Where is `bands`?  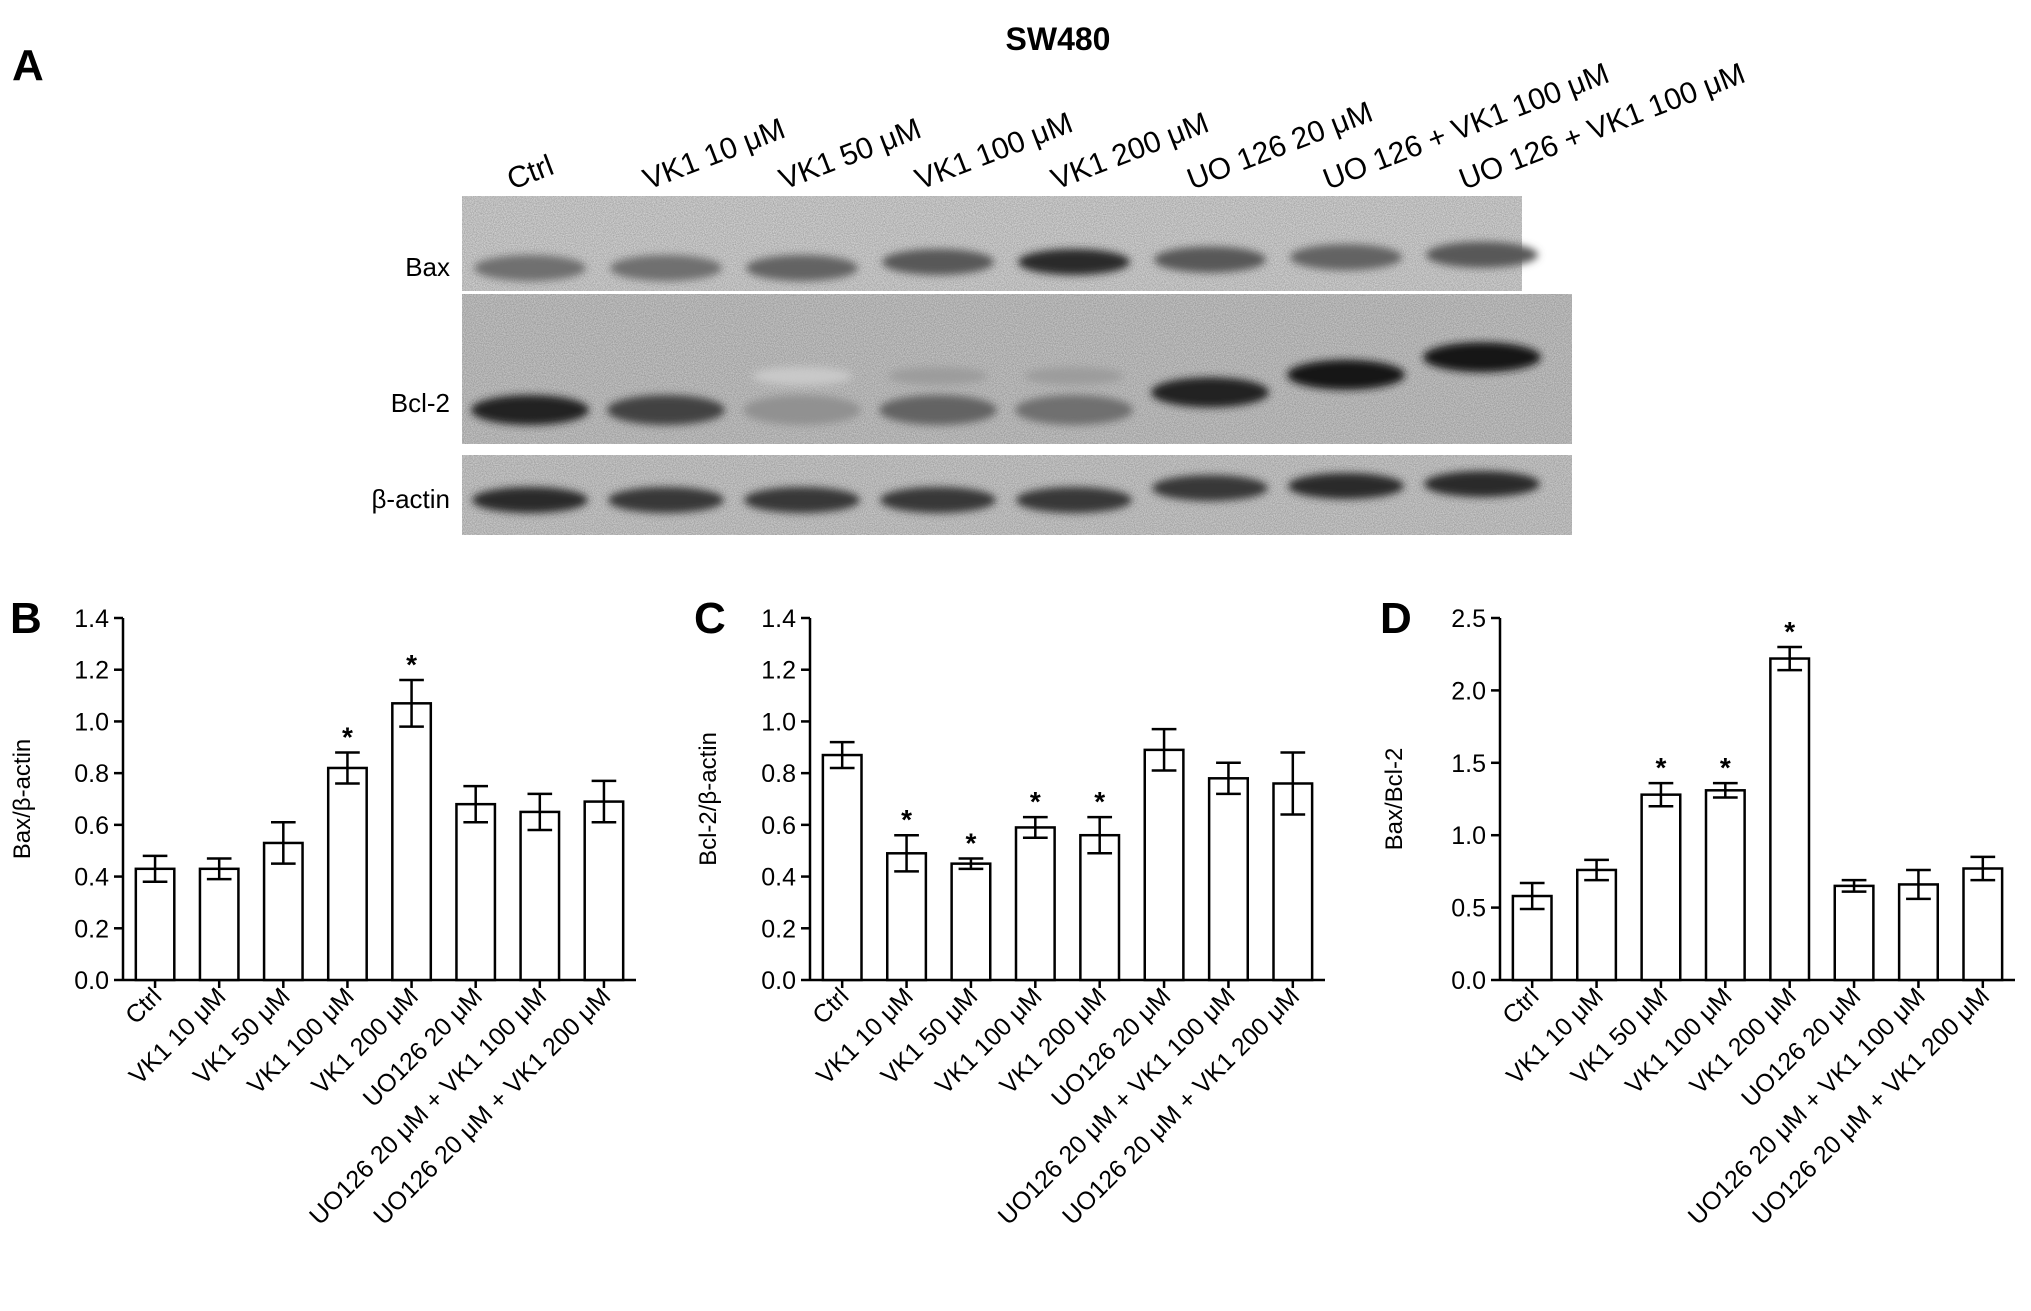 bands is located at coordinates (1006, 377).